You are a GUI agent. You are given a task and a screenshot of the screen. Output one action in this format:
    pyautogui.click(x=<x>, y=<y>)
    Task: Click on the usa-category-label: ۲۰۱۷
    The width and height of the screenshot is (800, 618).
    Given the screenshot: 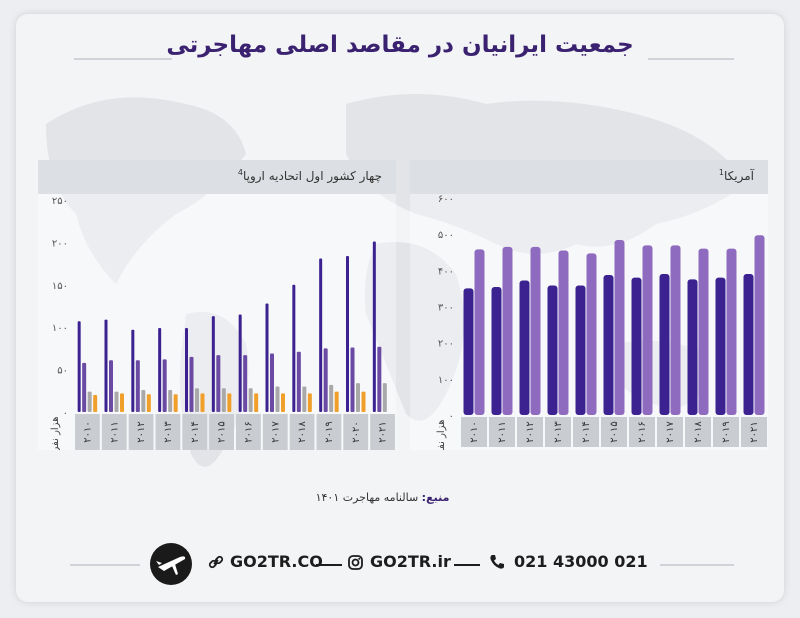 What is the action you would take?
    pyautogui.click(x=670, y=432)
    